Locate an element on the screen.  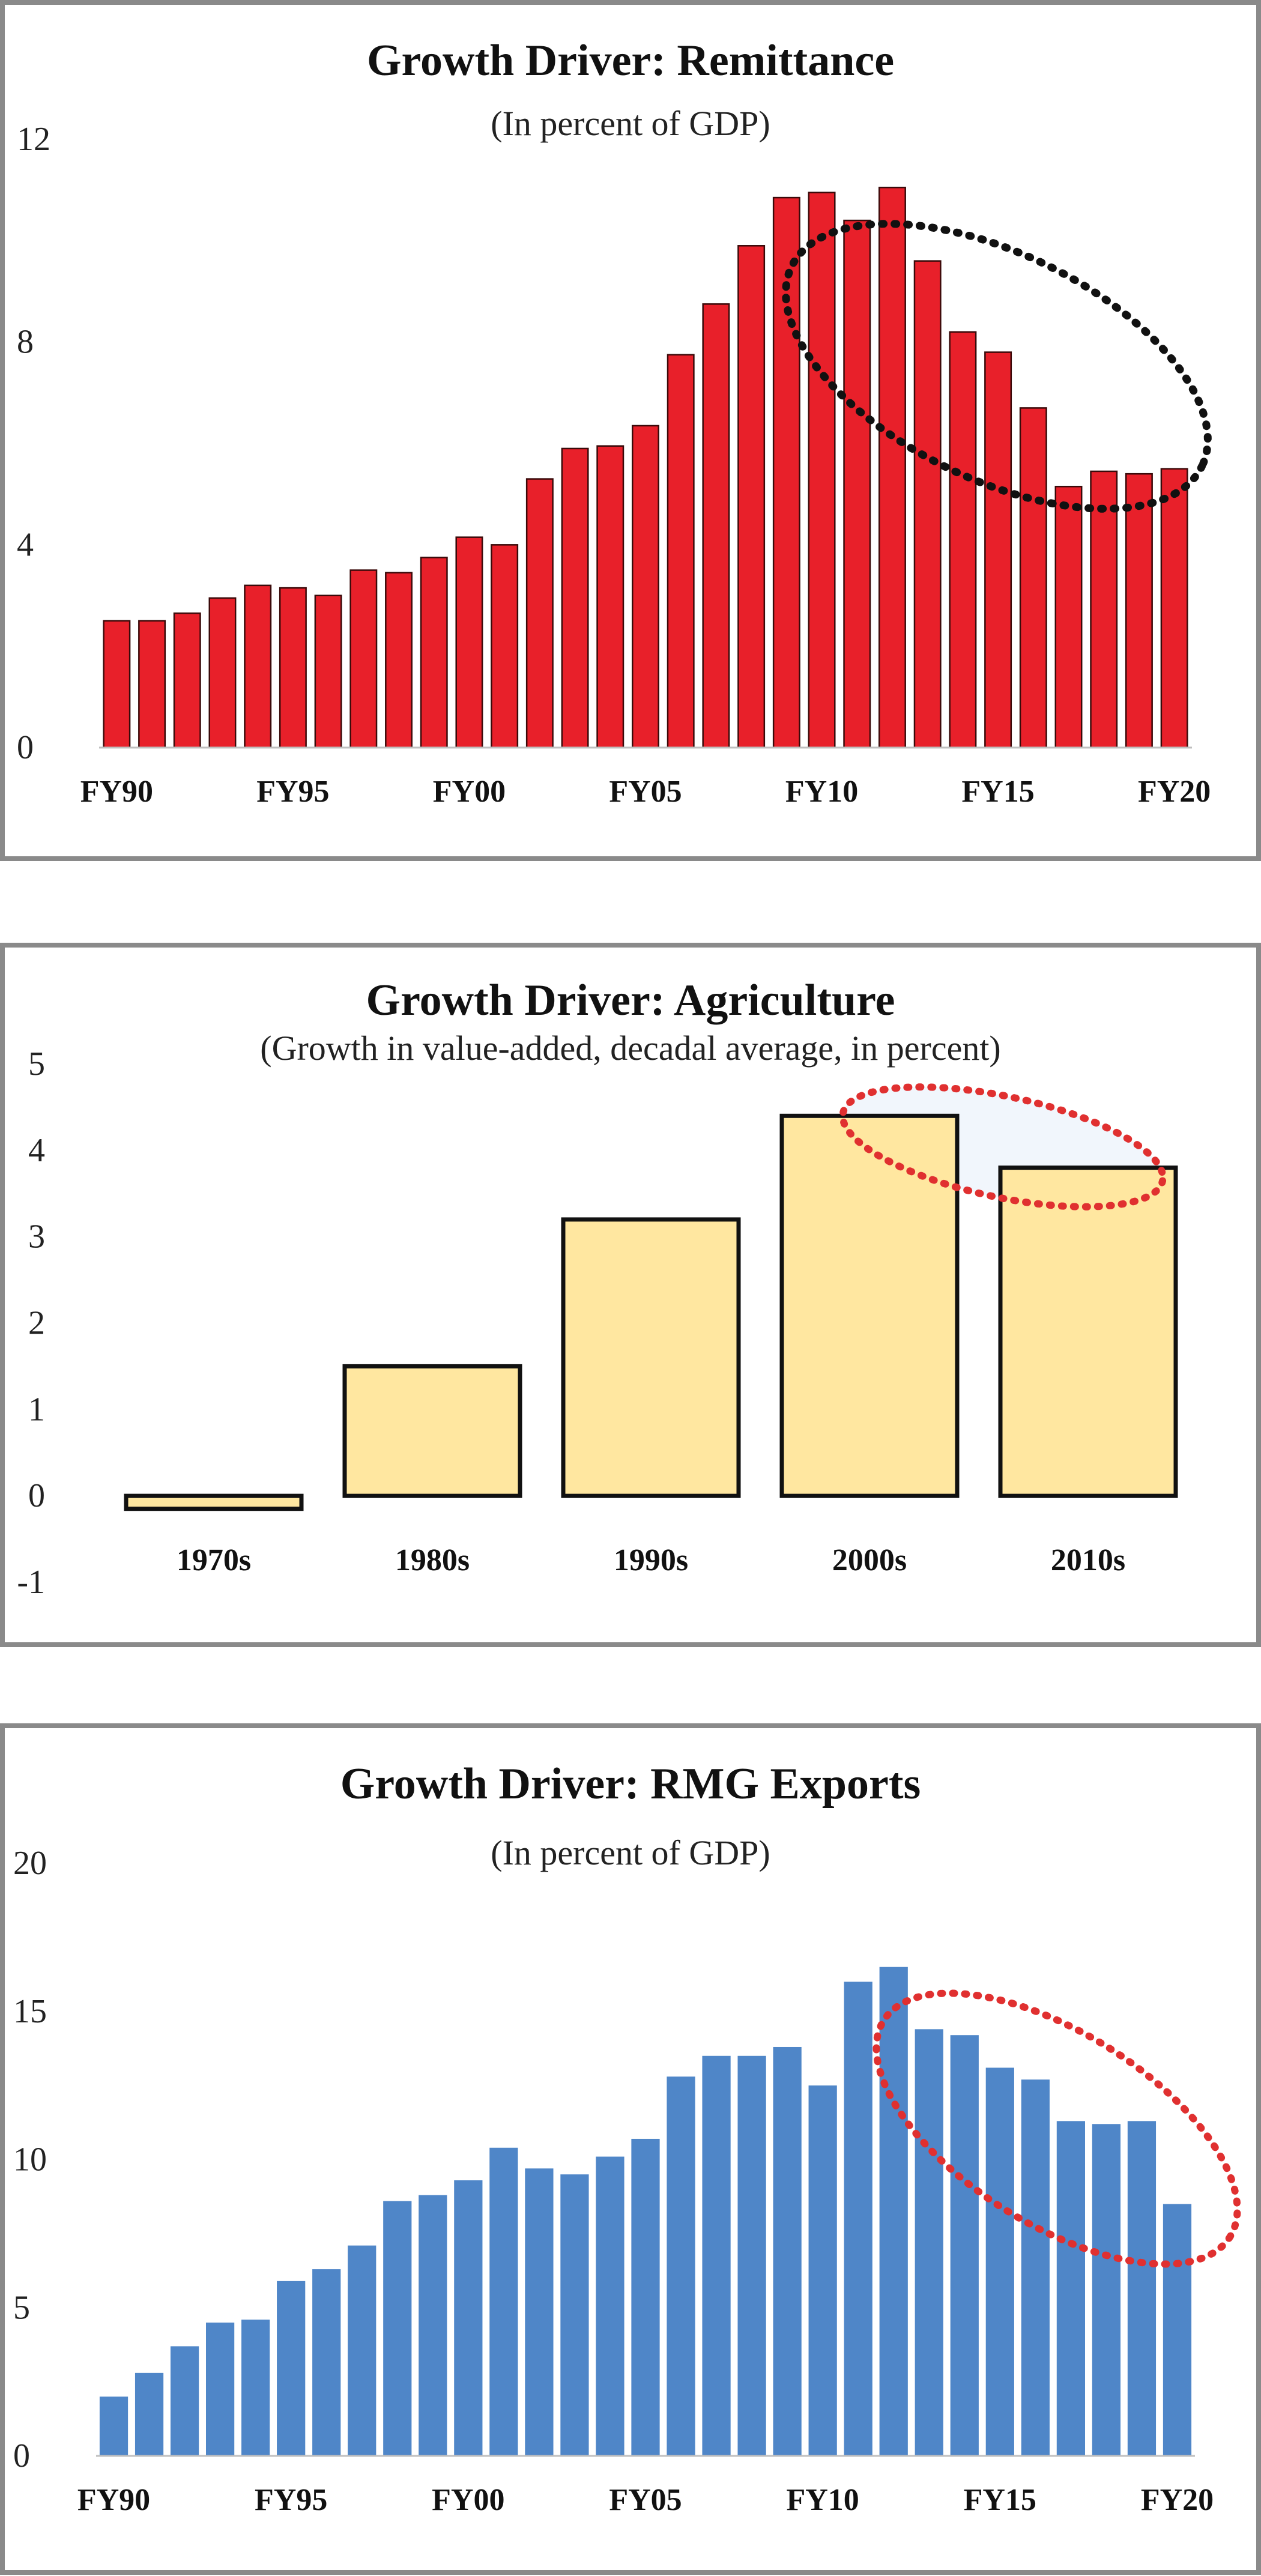
remittance-bar-FY16 is located at coordinates (1033, 578).